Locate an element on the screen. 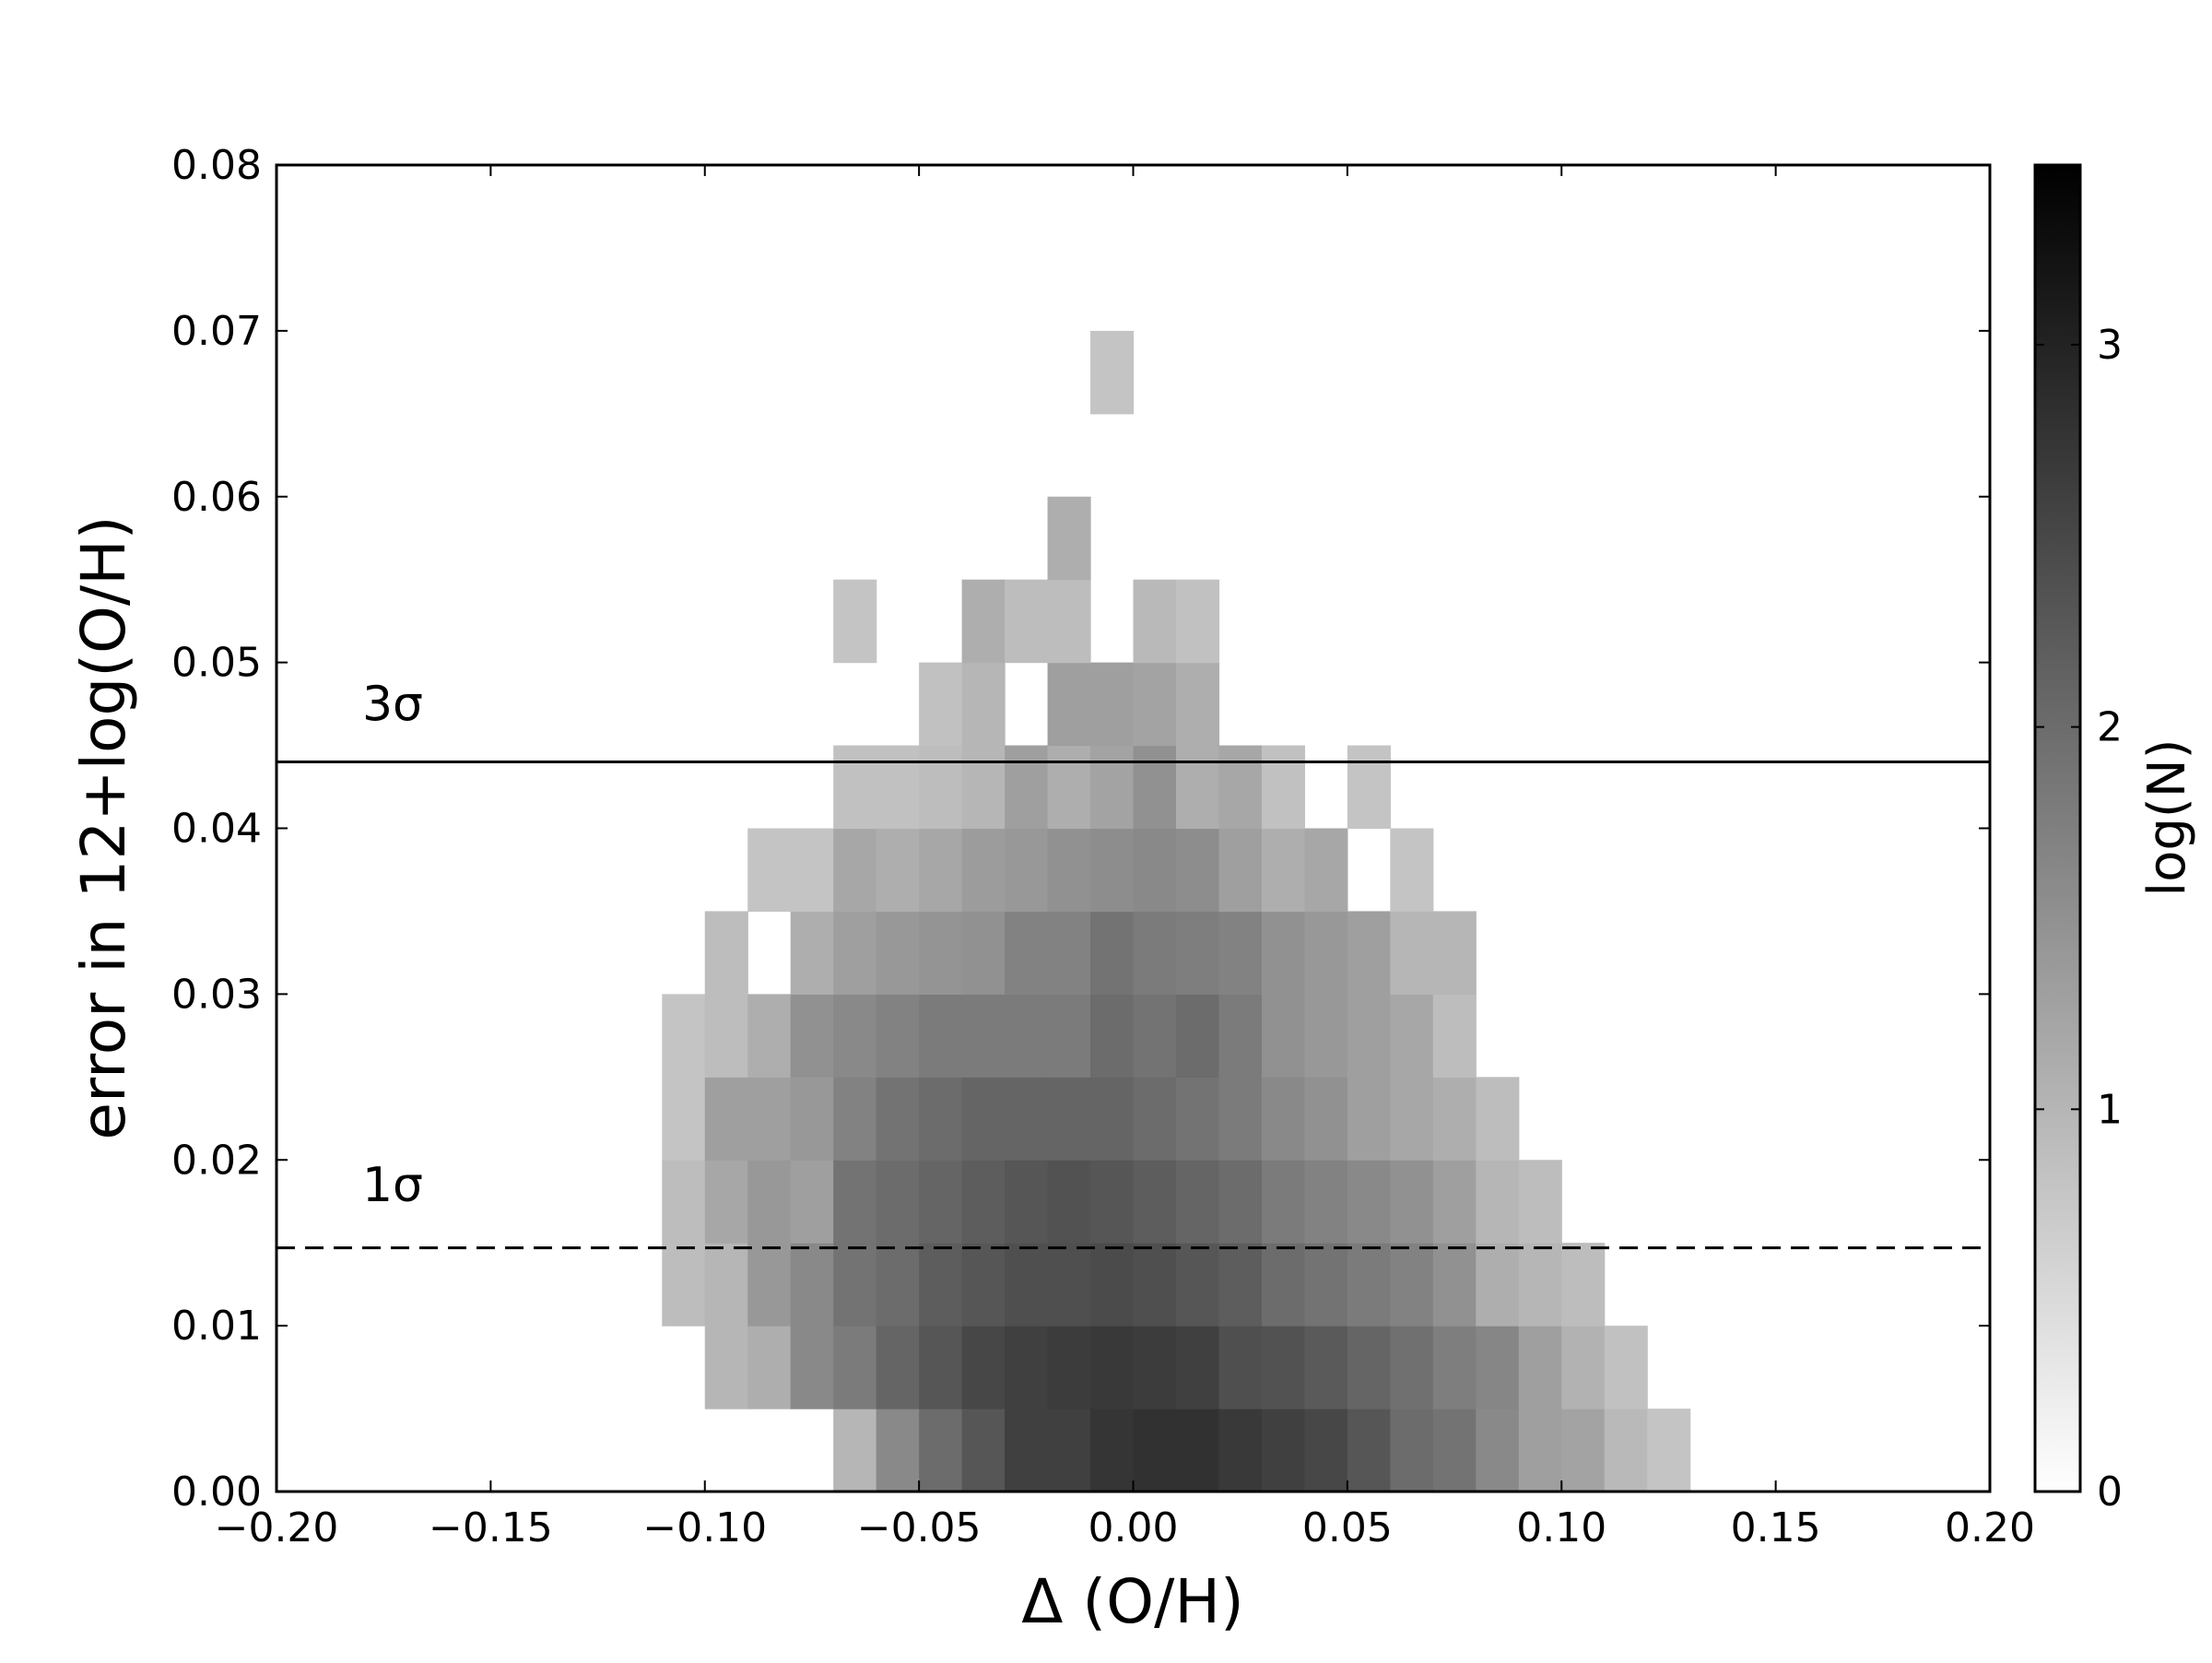 This screenshot has width=2212, height=1663. colorbar-tick-label: 1 is located at coordinates (2110, 1109).